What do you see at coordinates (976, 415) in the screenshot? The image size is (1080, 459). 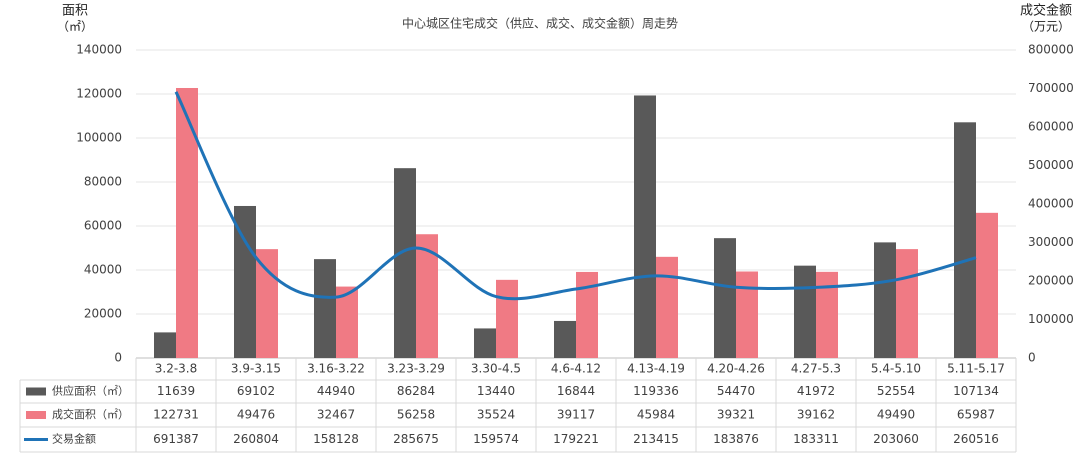 I see `table-value: 65987` at bounding box center [976, 415].